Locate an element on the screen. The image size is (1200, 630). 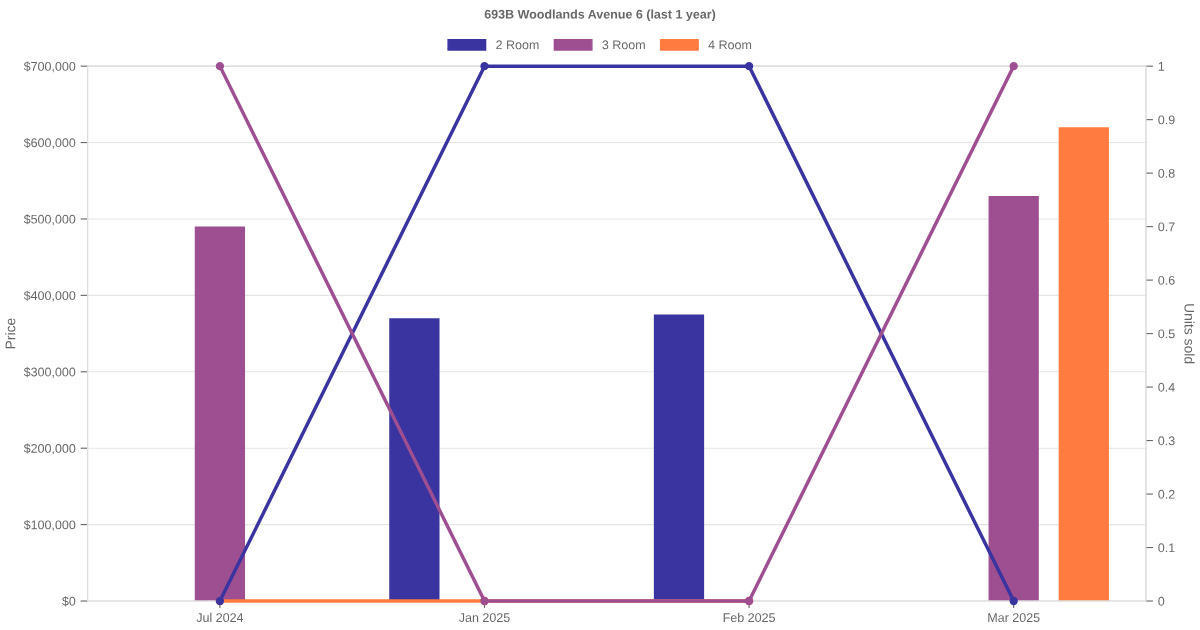
y2-tick-label: 0.9 is located at coordinates (1166, 120).